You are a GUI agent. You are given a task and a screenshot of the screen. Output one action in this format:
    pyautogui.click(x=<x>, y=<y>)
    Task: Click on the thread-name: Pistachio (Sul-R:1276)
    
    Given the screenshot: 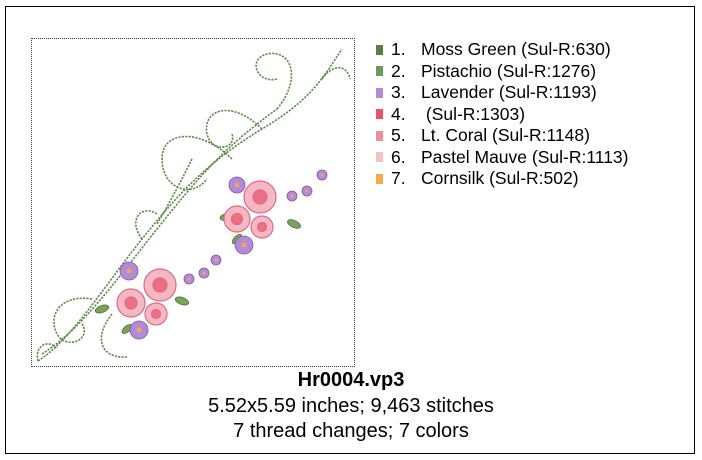 What is the action you would take?
    pyautogui.click(x=509, y=70)
    